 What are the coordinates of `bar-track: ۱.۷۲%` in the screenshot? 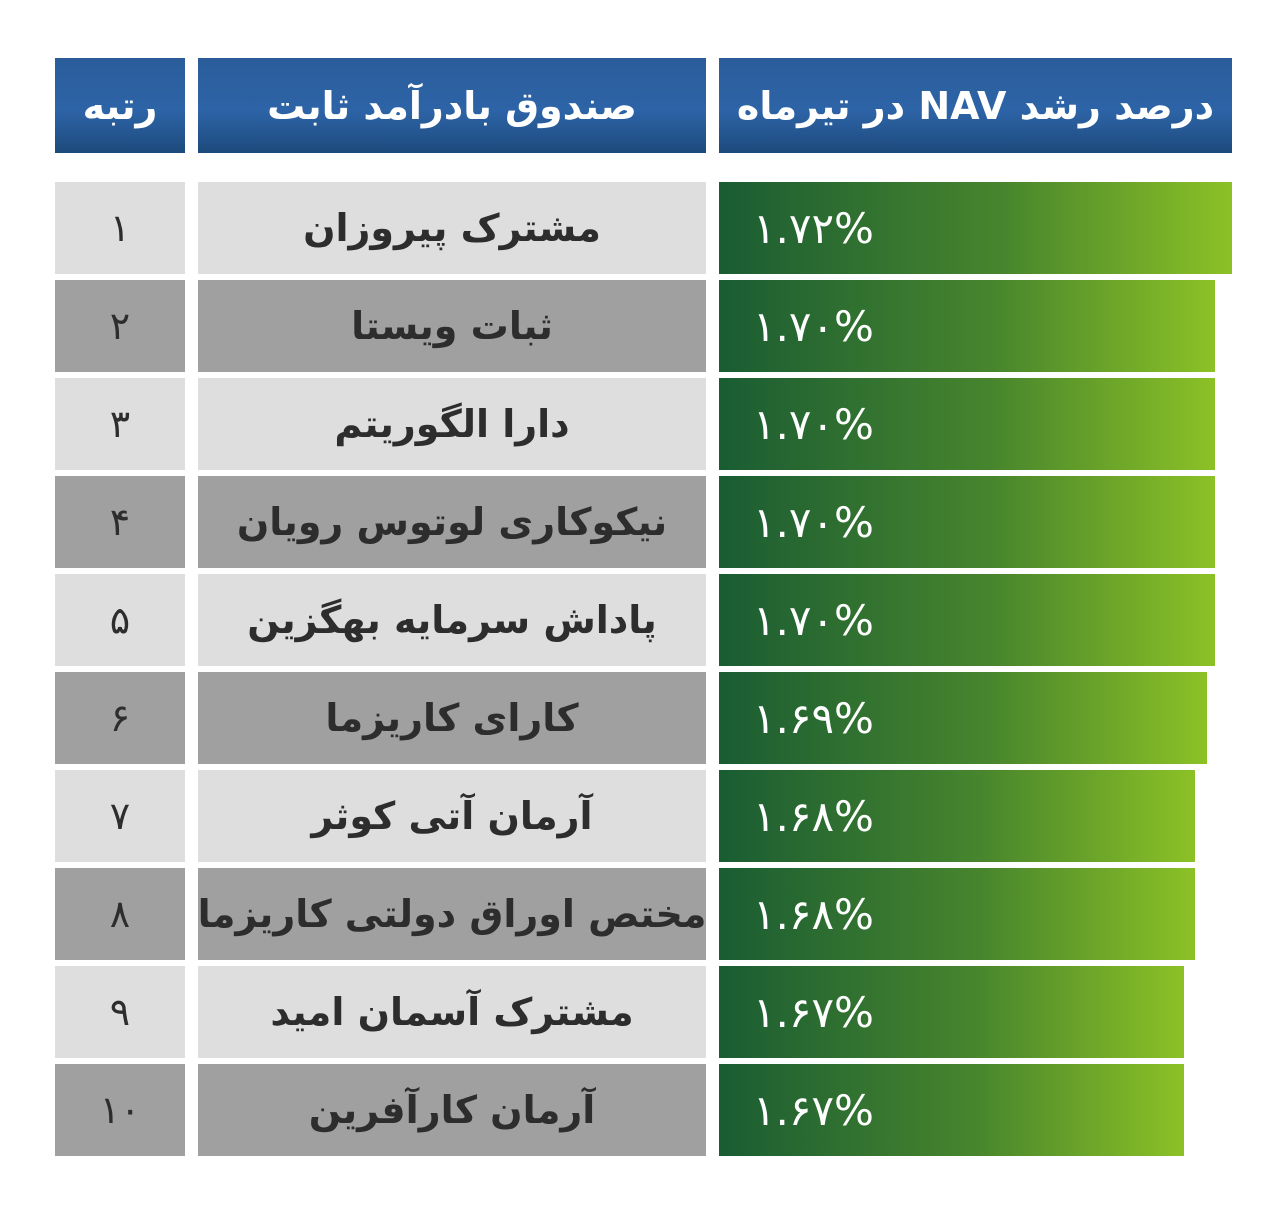 It's located at (975, 228).